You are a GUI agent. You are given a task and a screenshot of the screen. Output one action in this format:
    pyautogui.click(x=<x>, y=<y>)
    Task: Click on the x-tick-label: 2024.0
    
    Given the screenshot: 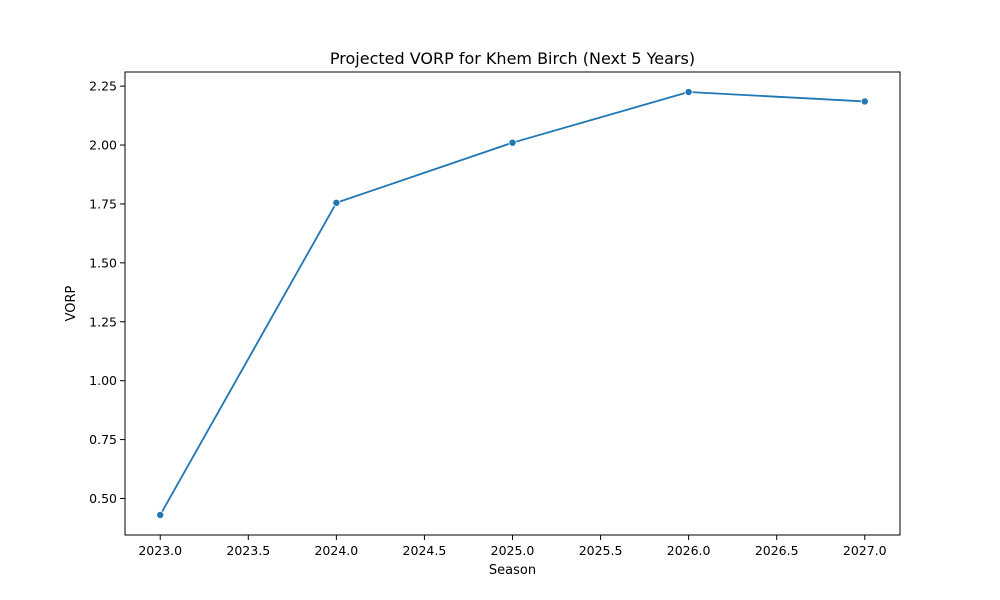 What is the action you would take?
    pyautogui.click(x=336, y=550)
    